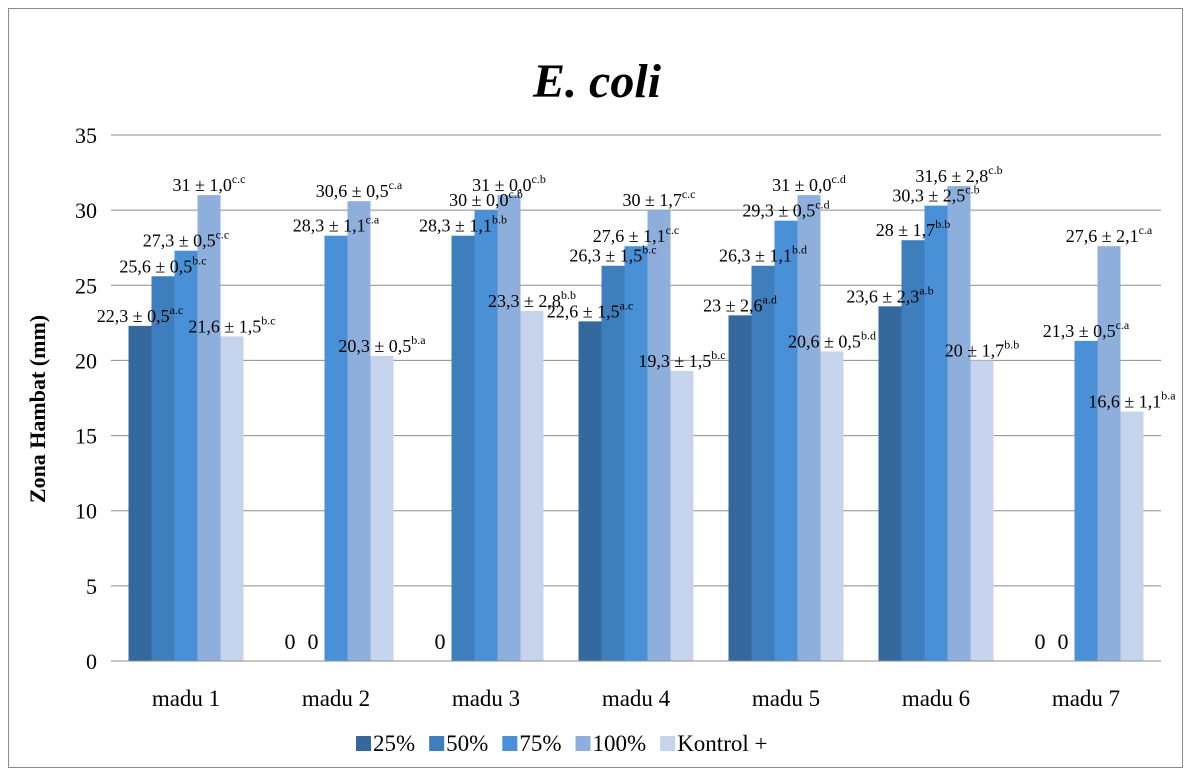 The height and width of the screenshot is (774, 1192). Describe the element at coordinates (786, 698) in the screenshot. I see `x-tick-label: madu 5` at that location.